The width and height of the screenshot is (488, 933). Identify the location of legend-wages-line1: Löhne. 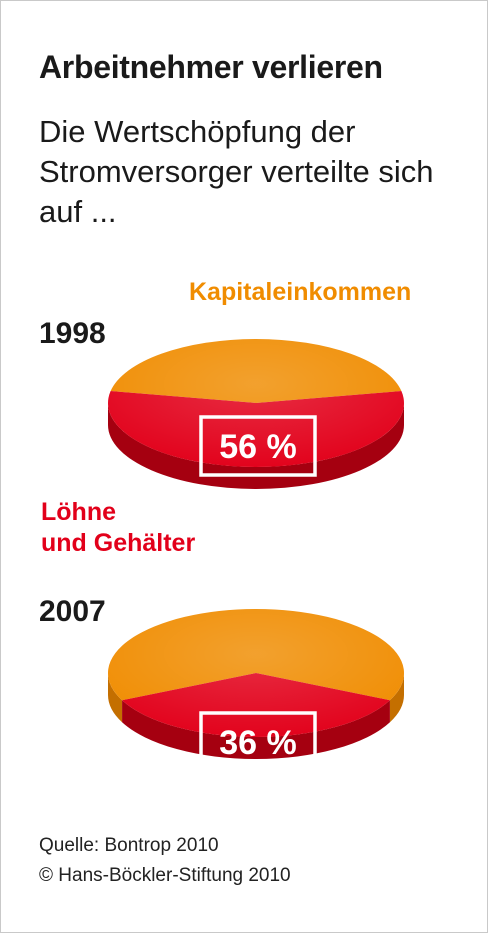
(78, 512).